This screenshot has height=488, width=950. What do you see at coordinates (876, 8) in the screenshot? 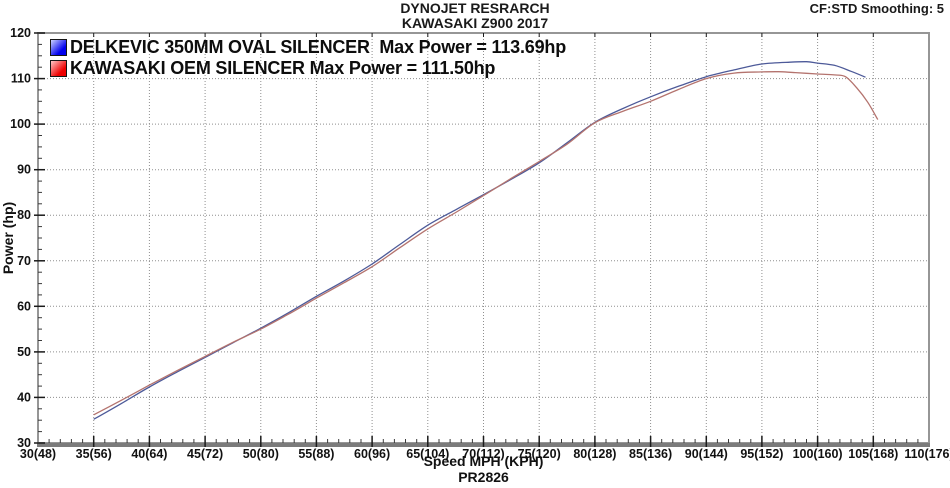
I see `smoothing-setting: CF:STD Smoothing: 5` at bounding box center [876, 8].